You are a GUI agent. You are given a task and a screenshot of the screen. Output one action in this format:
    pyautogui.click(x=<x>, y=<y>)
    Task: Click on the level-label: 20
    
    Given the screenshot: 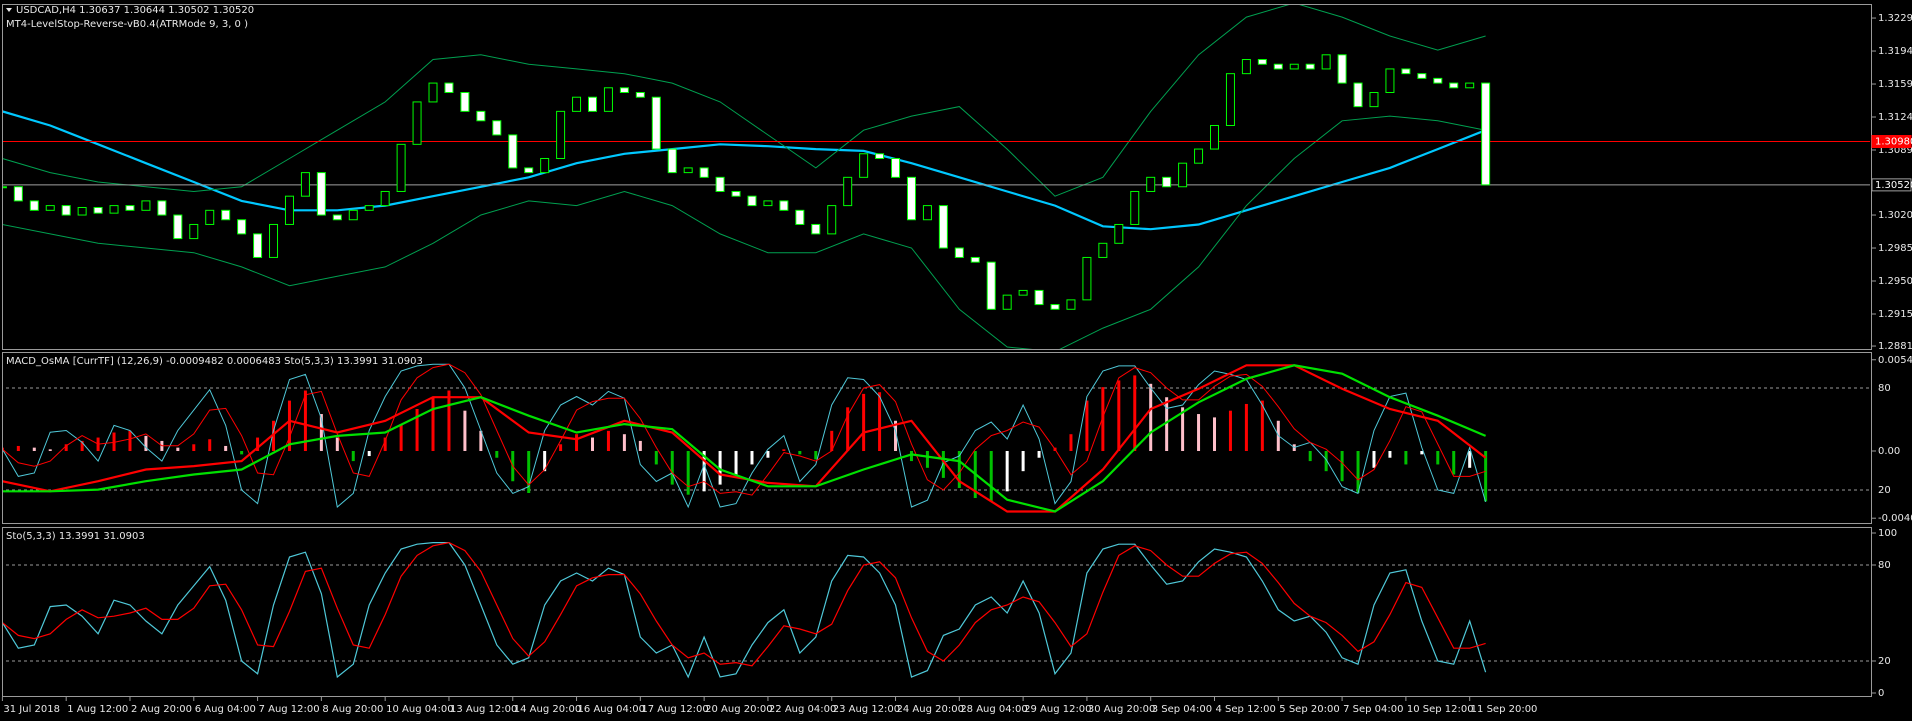 What is the action you would take?
    pyautogui.click(x=1884, y=490)
    